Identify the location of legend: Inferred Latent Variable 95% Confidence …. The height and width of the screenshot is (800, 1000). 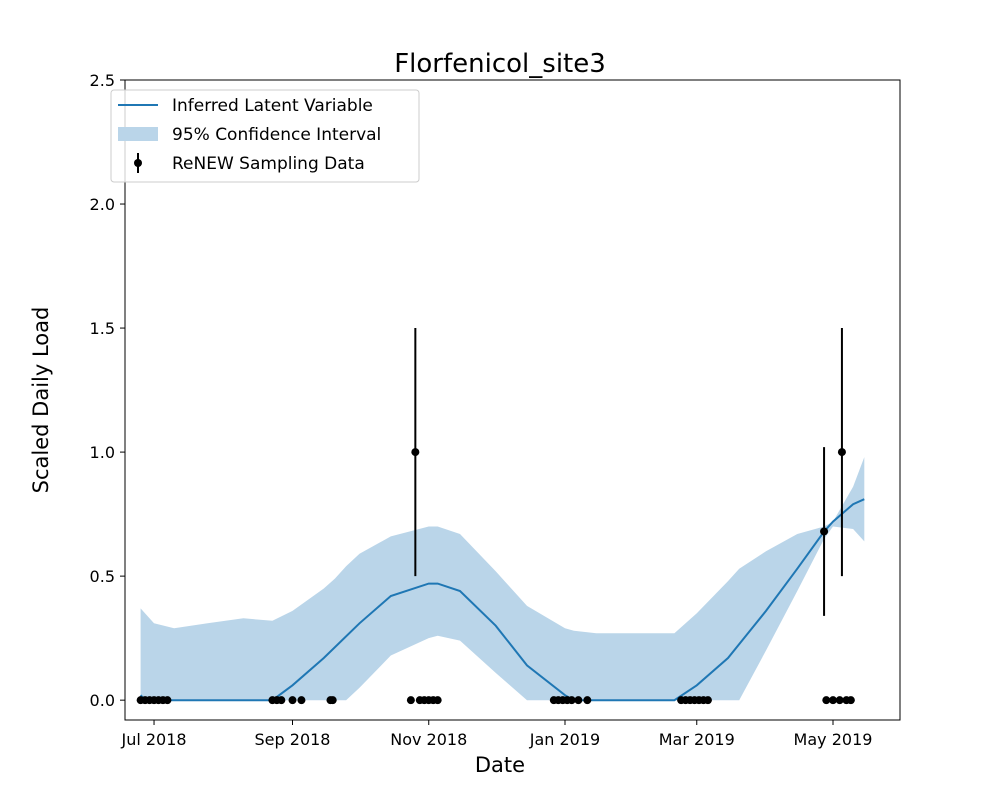
(265, 136).